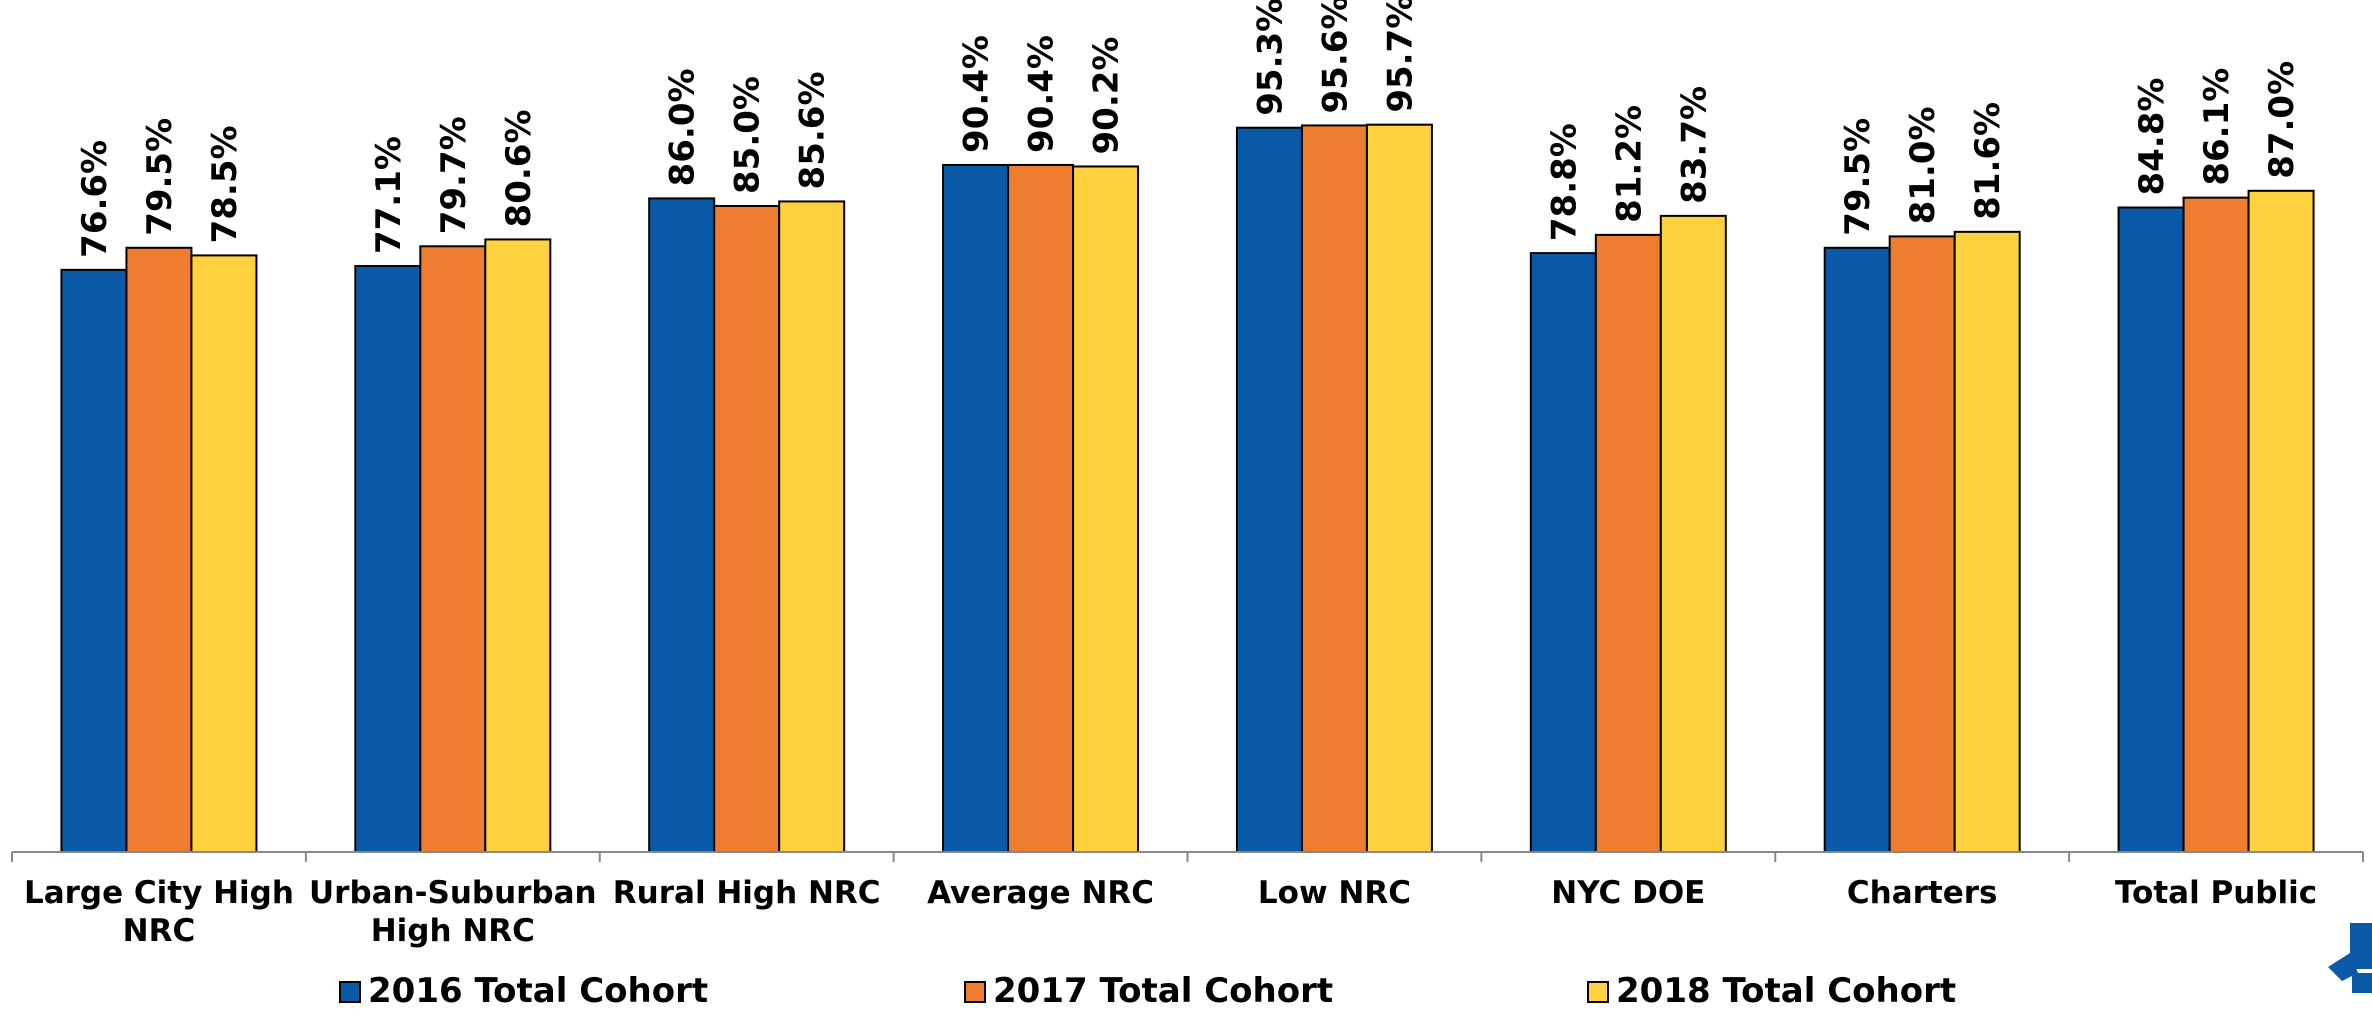 The image size is (2372, 1013). I want to click on bar-value-label: 95.3%, so click(1270, 58).